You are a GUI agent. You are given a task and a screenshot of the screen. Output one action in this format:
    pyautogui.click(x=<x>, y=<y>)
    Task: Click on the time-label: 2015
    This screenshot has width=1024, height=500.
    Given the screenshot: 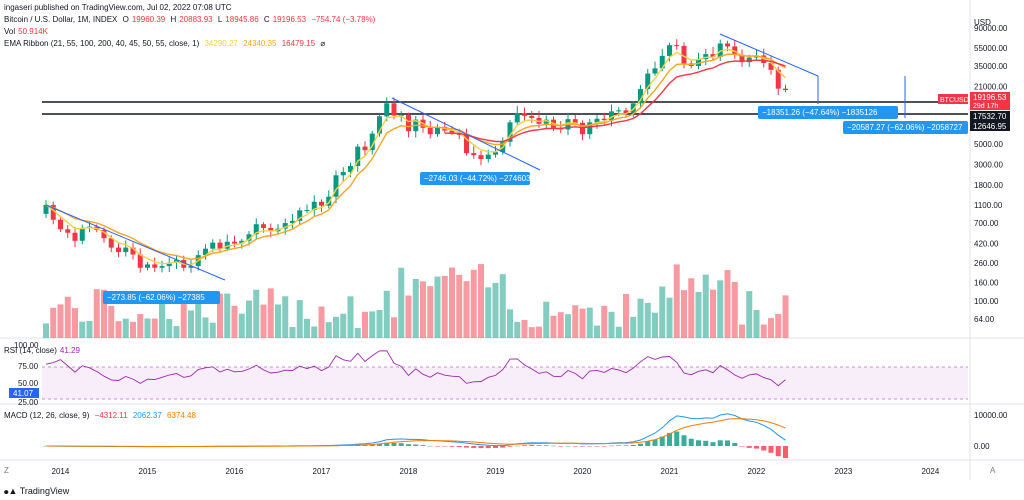 What is the action you would take?
    pyautogui.click(x=148, y=471)
    